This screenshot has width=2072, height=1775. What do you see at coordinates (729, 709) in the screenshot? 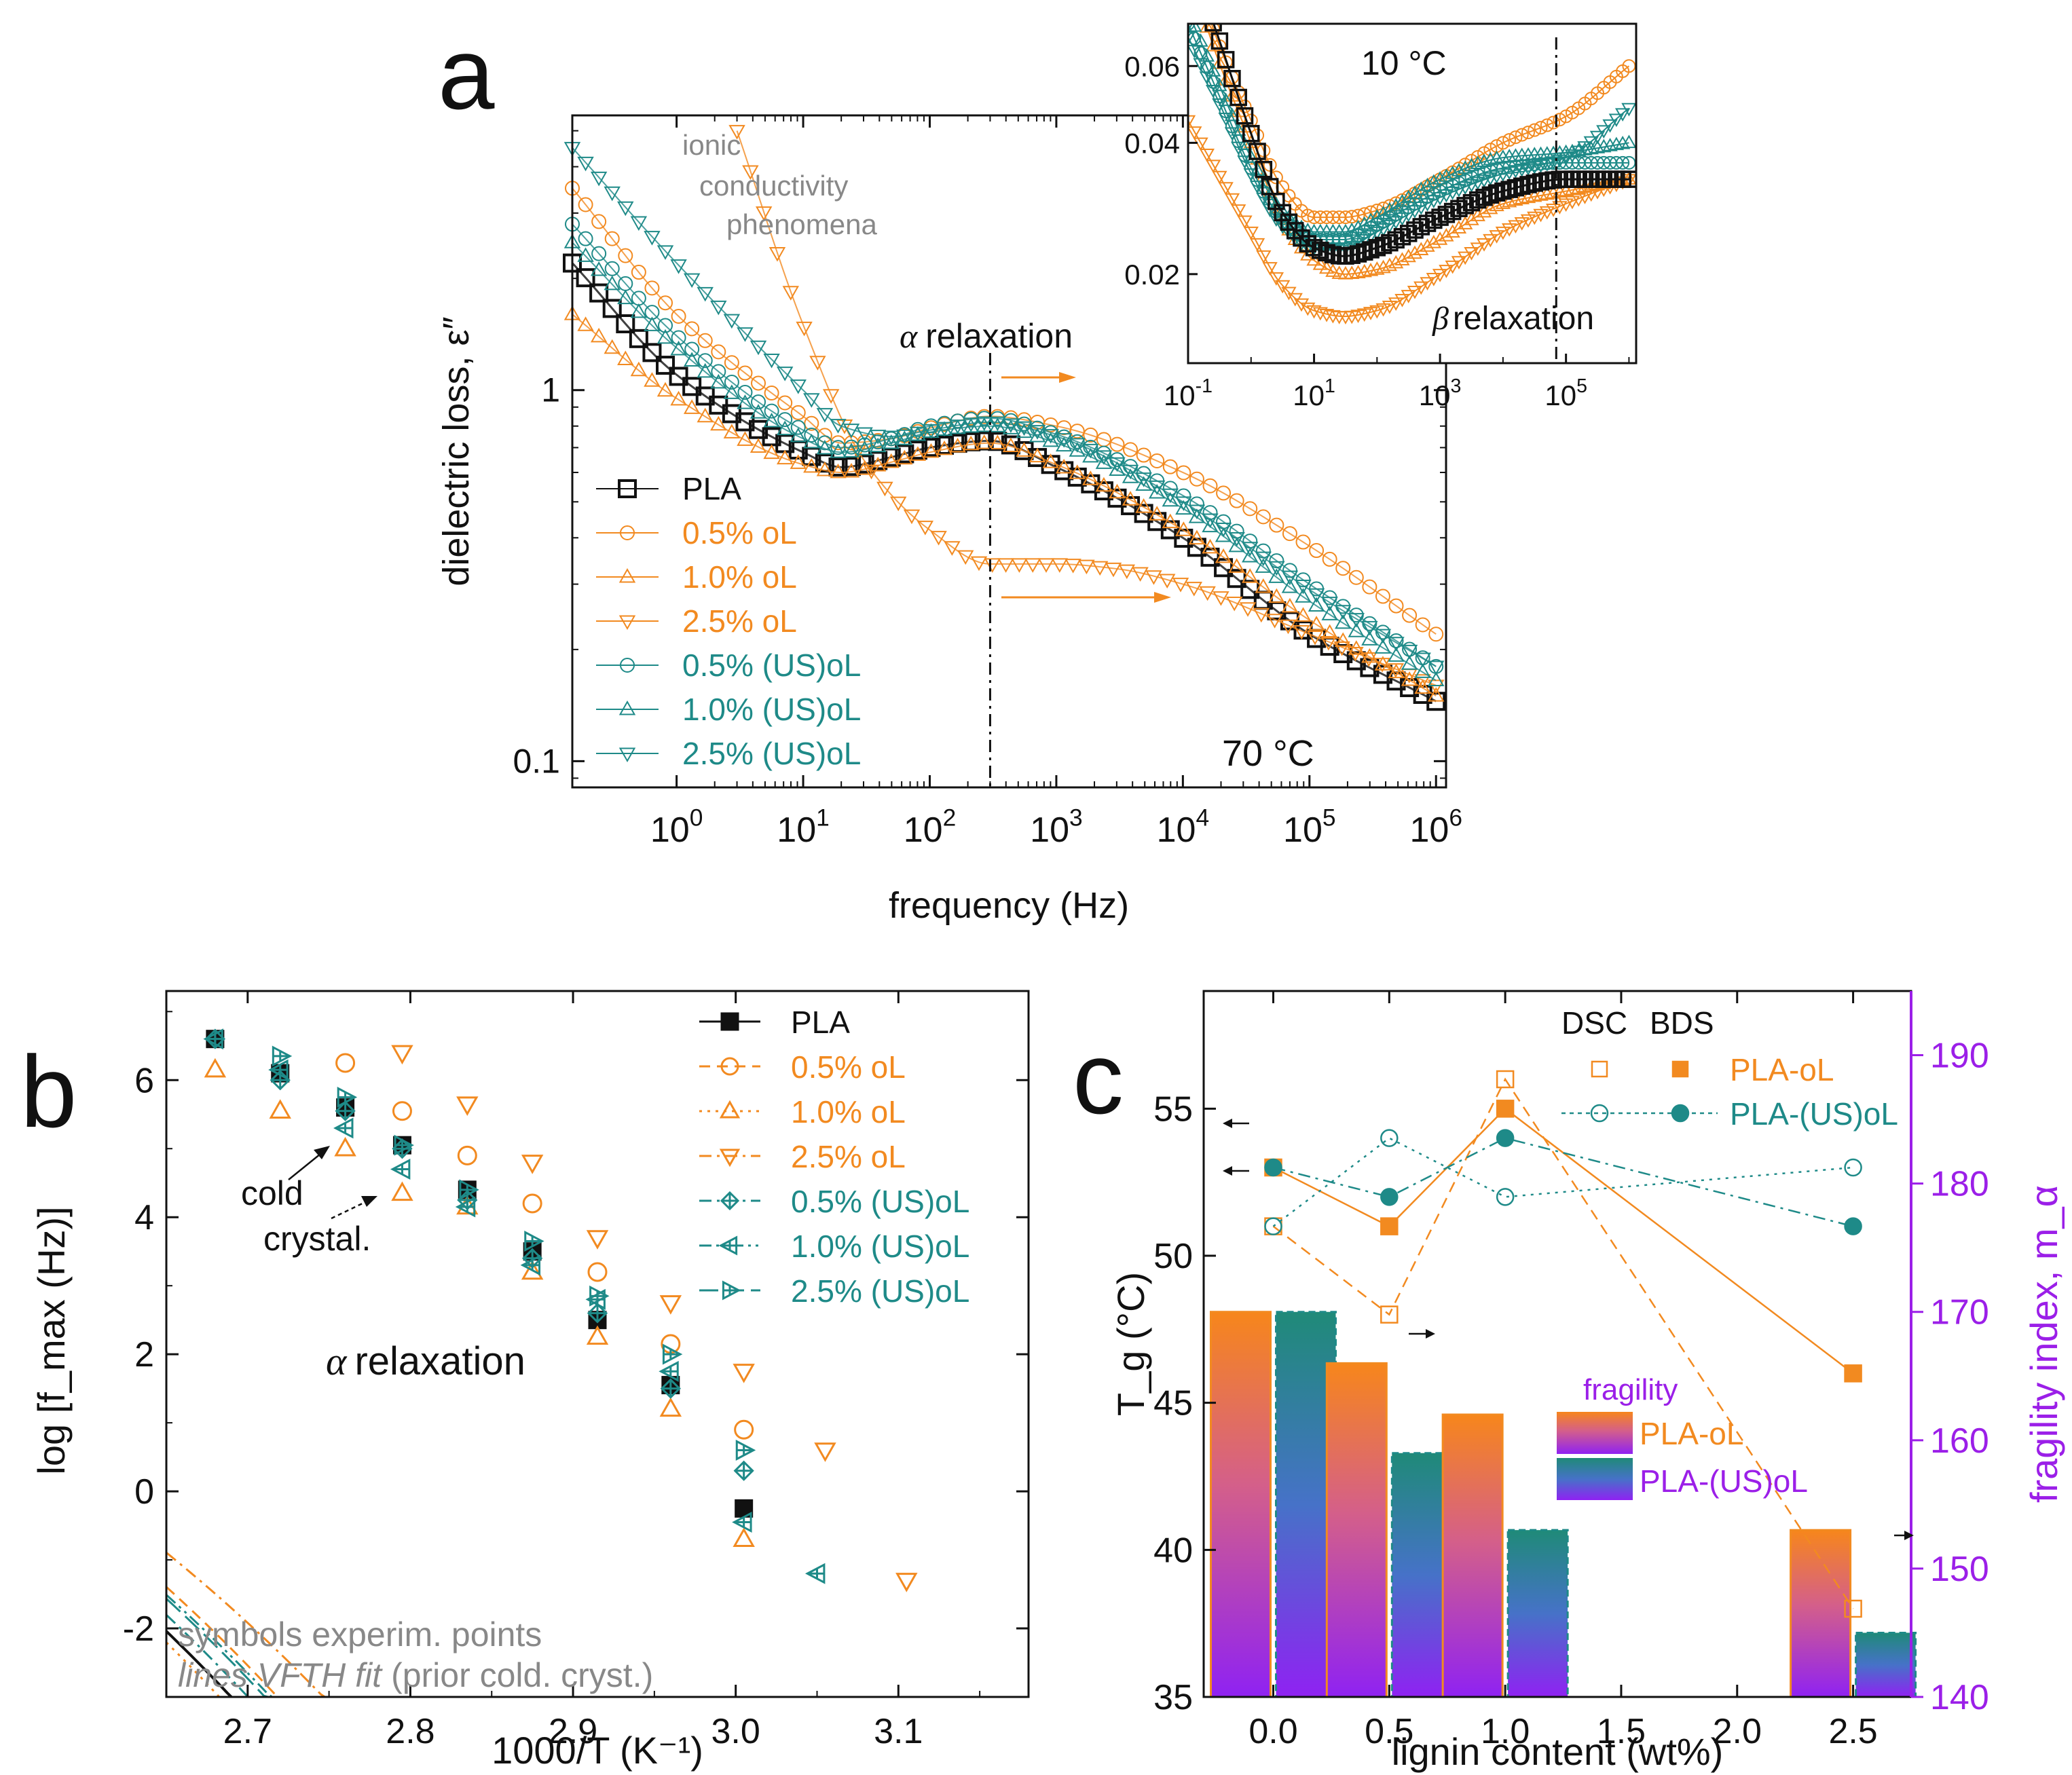
I see `a-legend-item-5: 1.0% (US)oL` at bounding box center [729, 709].